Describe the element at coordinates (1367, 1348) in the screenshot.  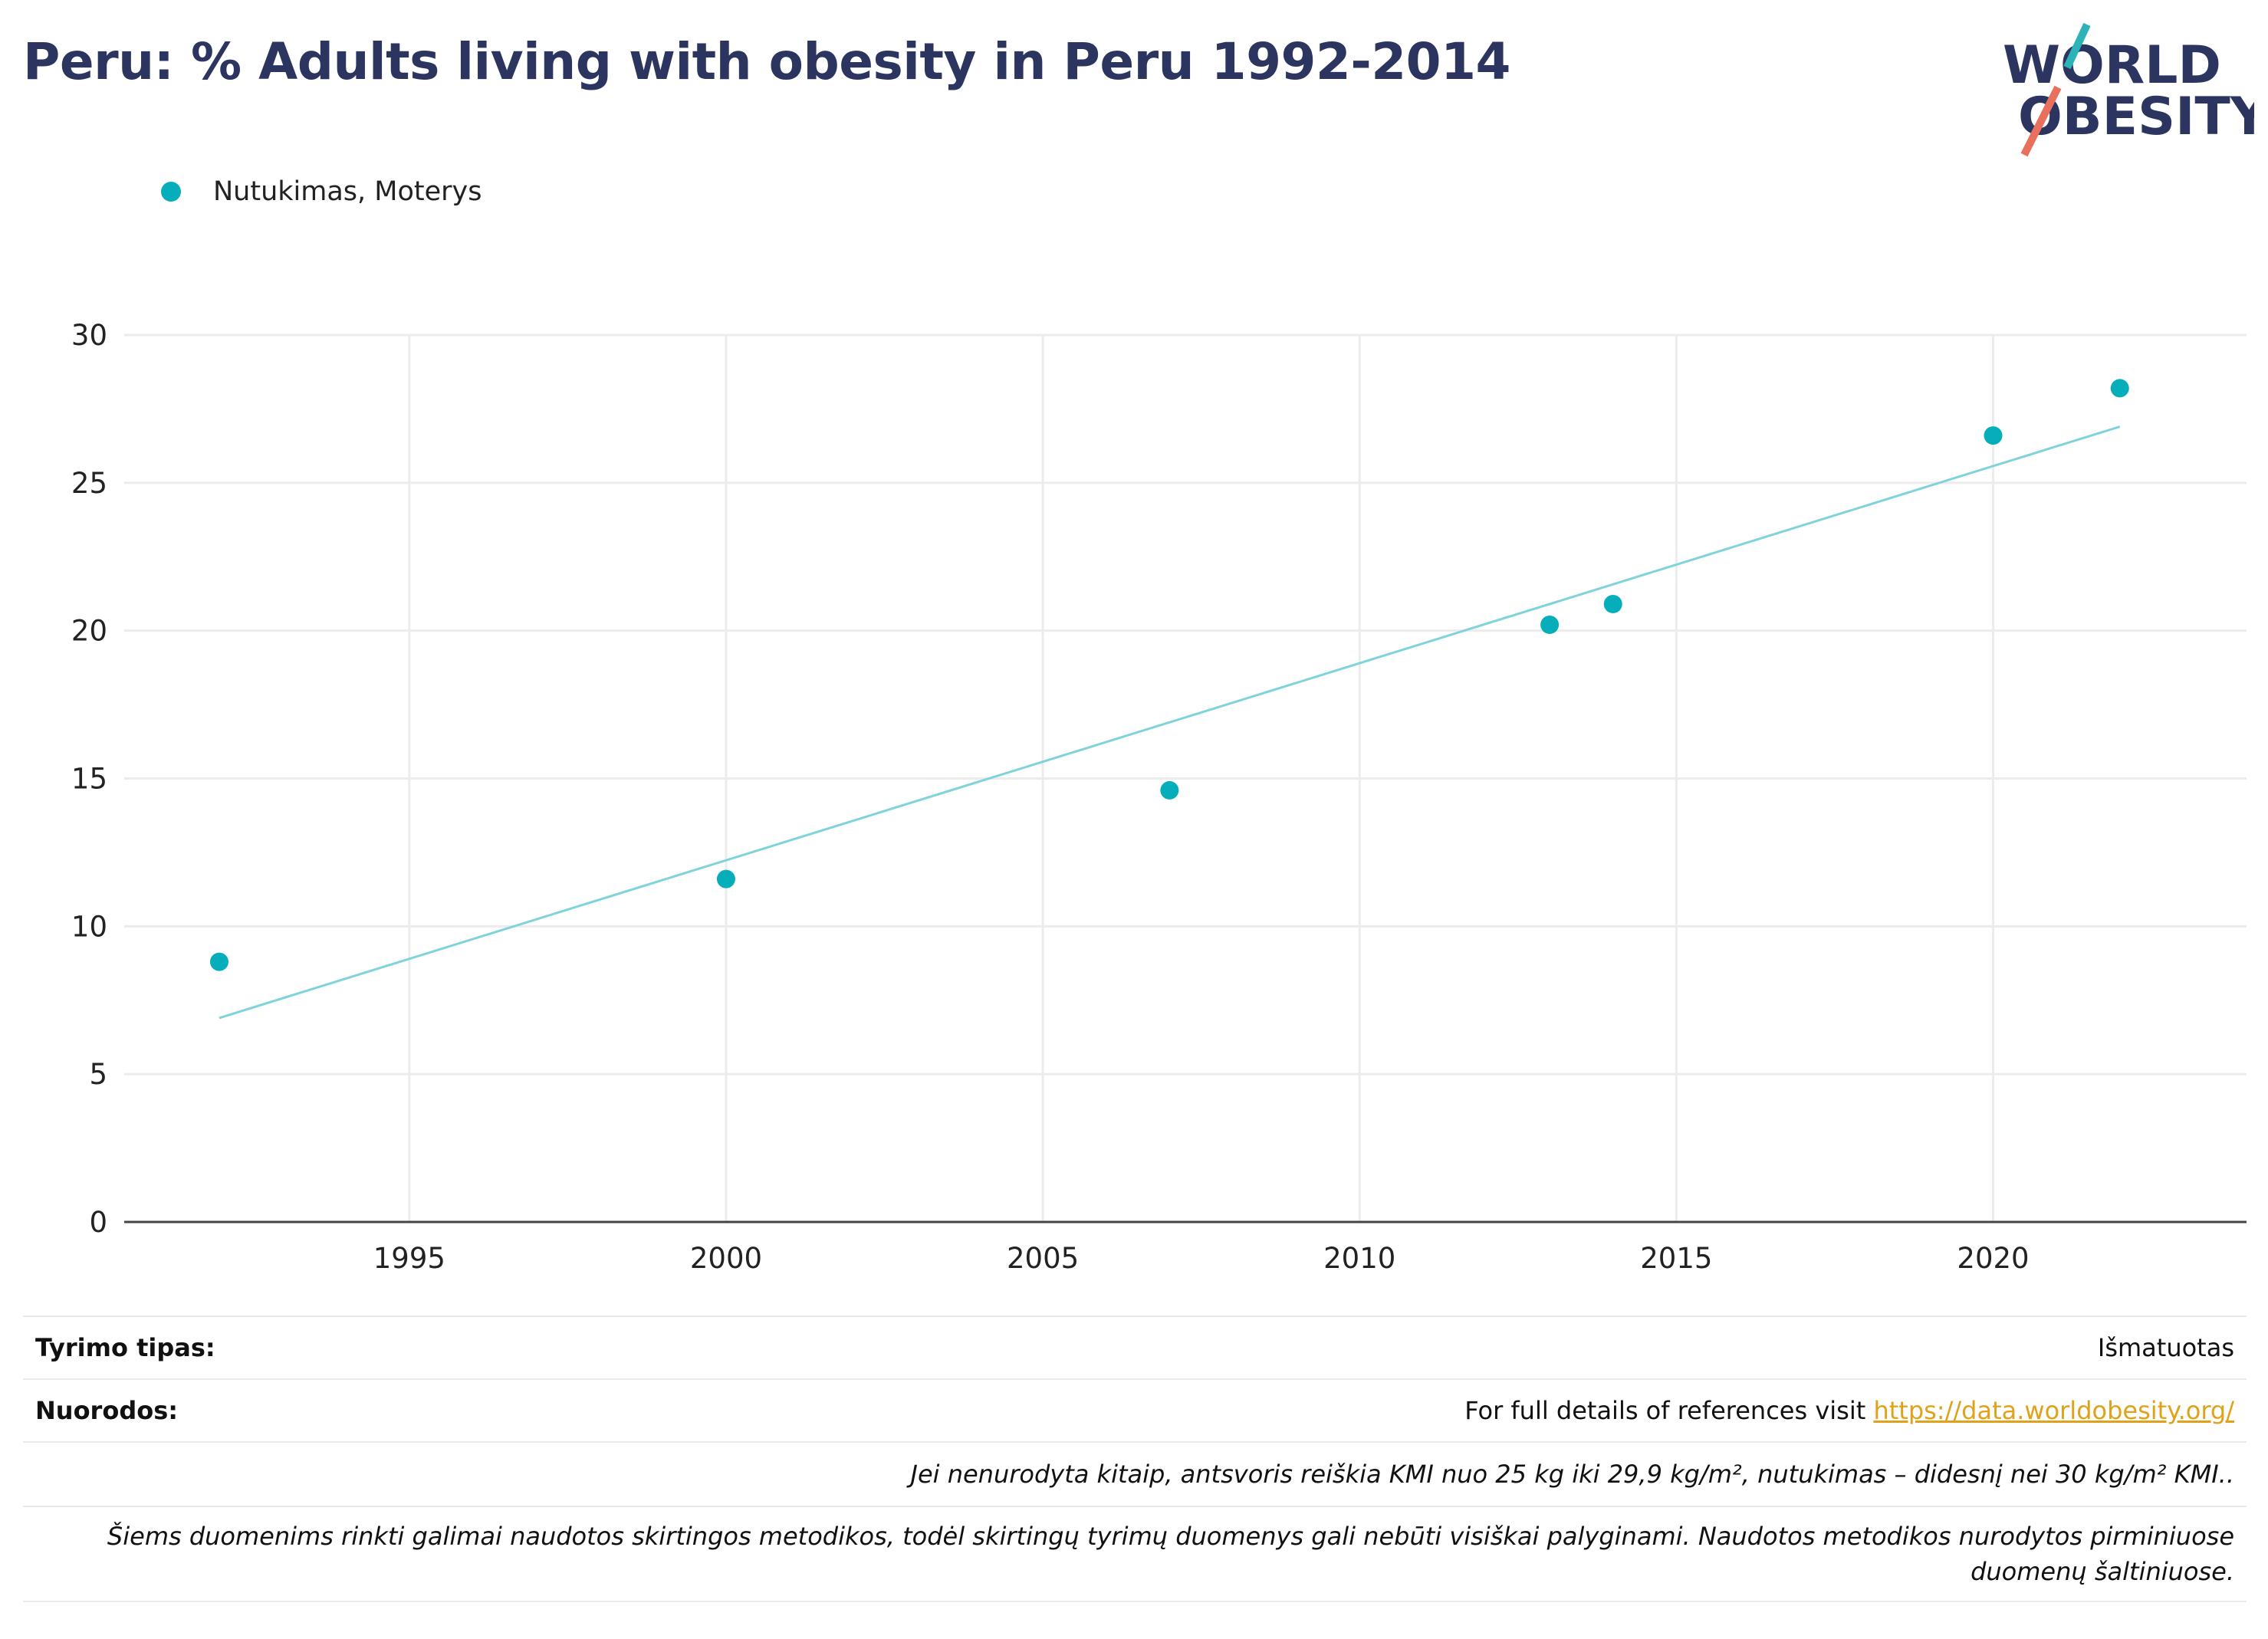
I see `survey-type-value: Išmatuotas` at that location.